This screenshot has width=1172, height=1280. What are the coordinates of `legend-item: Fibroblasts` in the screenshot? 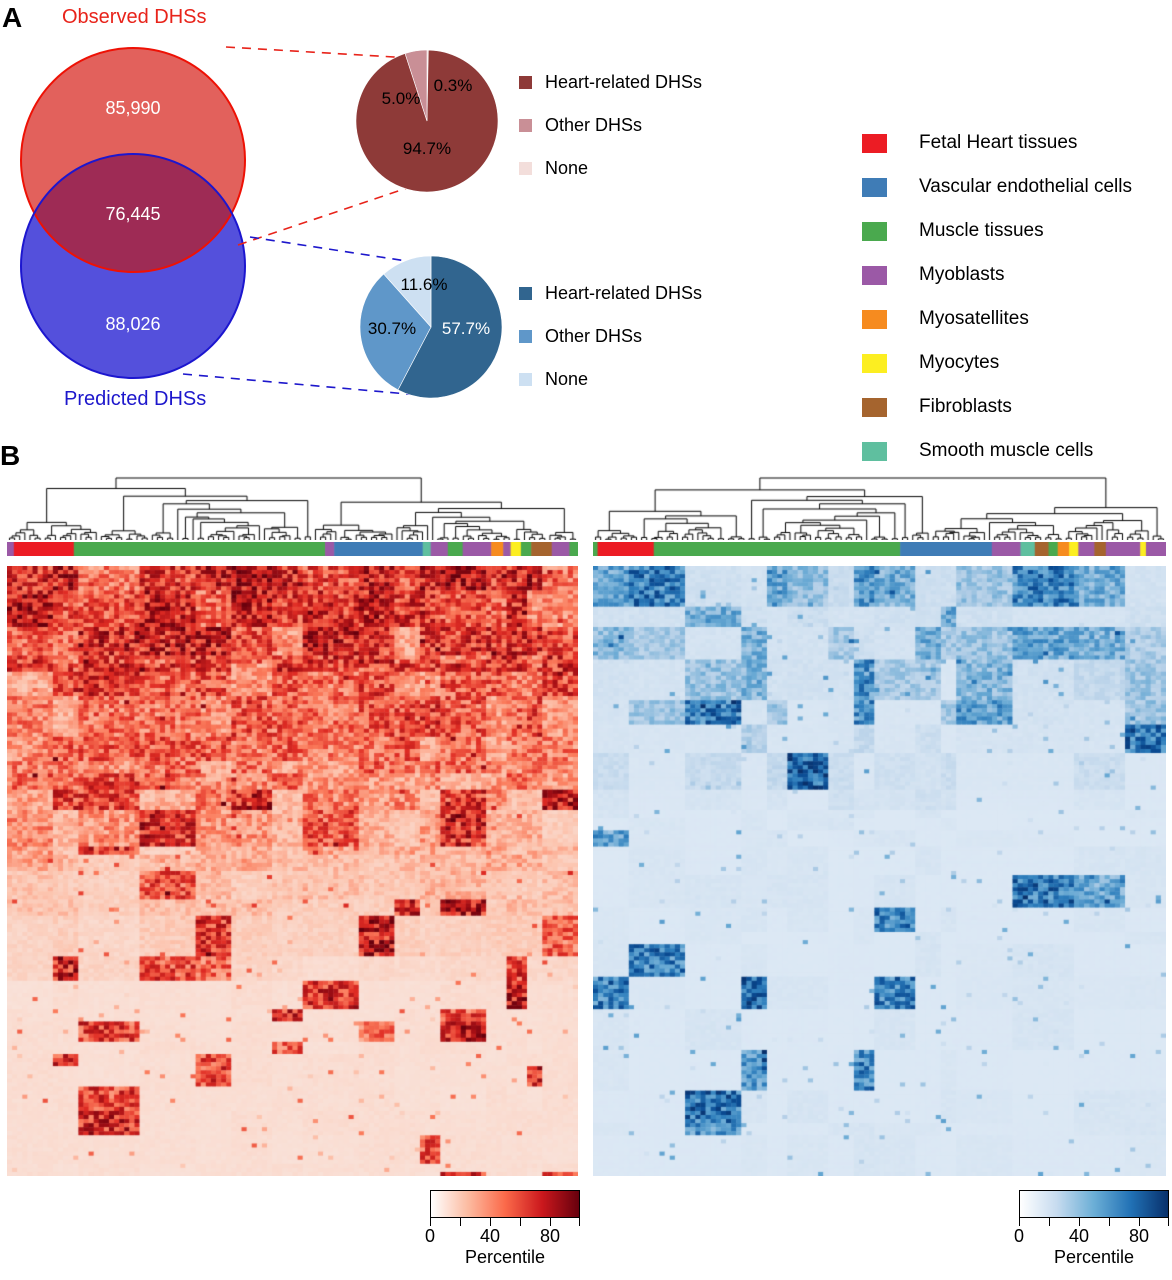 It's located at (997, 407).